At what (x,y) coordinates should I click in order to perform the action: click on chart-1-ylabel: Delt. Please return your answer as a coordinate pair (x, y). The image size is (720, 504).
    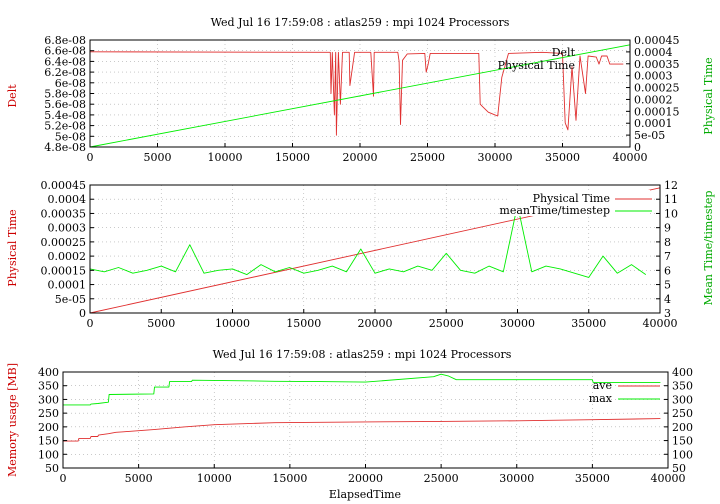
    Looking at the image, I should click on (12, 96).